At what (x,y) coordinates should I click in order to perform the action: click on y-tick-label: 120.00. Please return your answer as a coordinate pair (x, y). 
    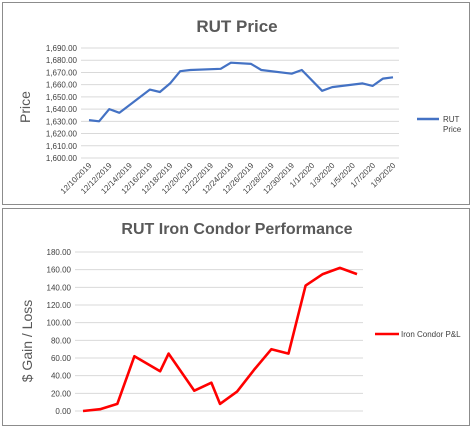
    Looking at the image, I should click on (59, 305).